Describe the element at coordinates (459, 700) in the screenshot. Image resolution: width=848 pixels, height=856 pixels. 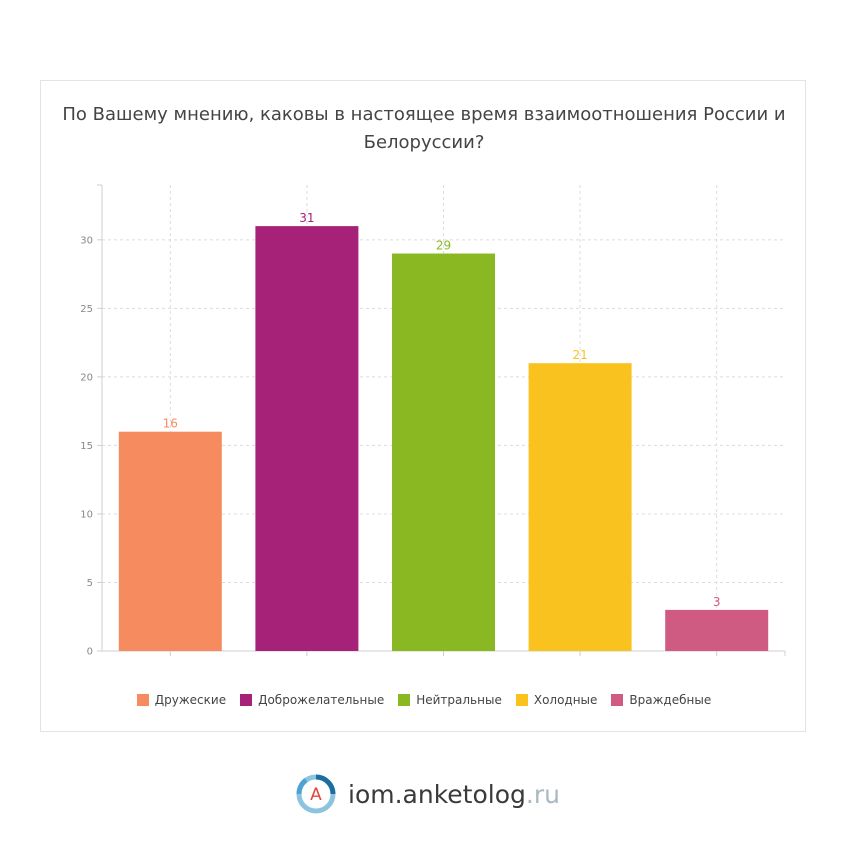
I see `legend-label: Нейтральные` at that location.